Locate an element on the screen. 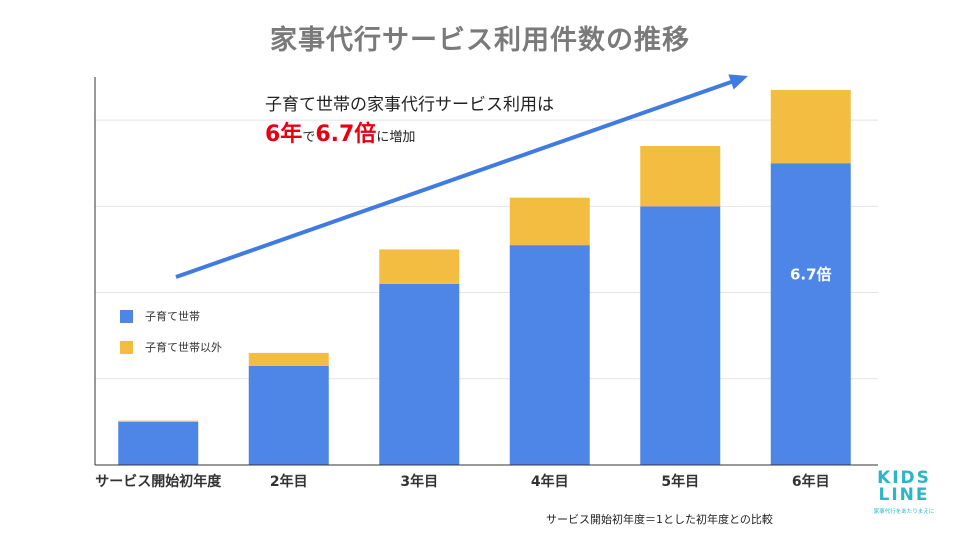  headline-particle: で is located at coordinates (309, 137).